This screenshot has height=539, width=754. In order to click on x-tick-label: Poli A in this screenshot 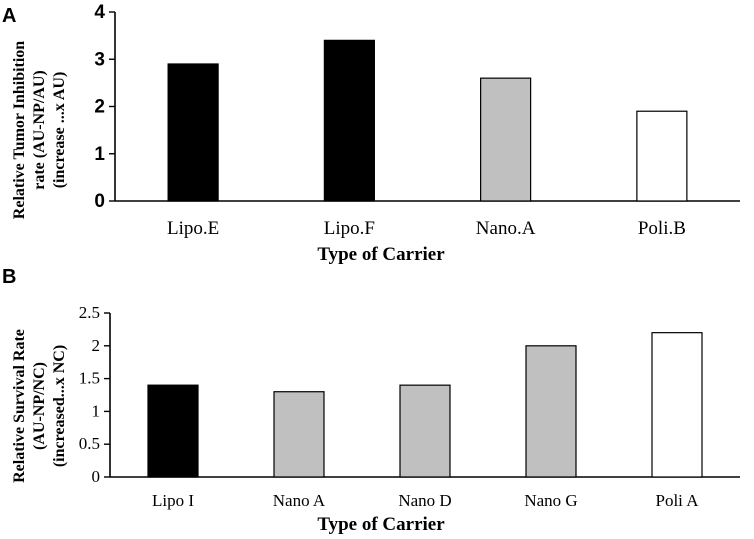, I will do `click(678, 500)`.